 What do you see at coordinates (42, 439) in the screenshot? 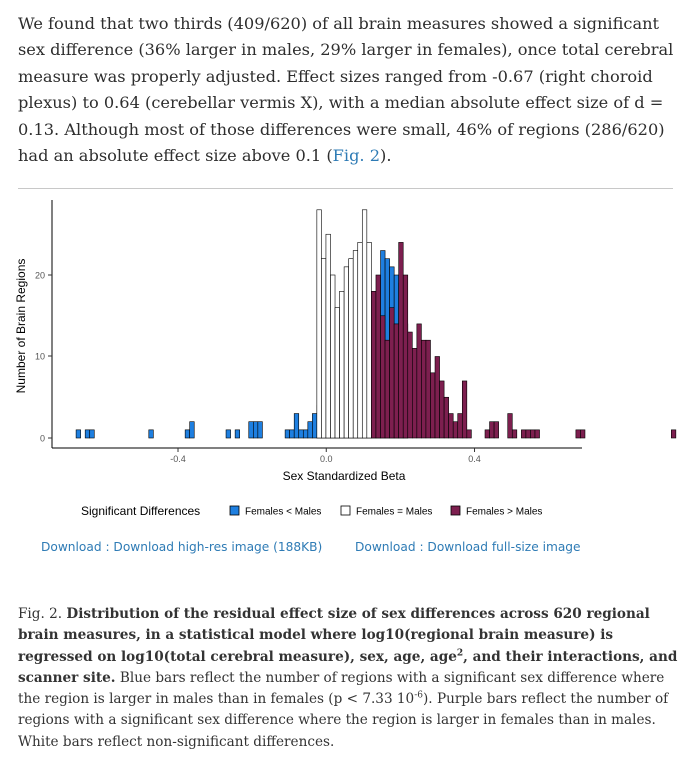
I see `y-tick-label: 0` at bounding box center [42, 439].